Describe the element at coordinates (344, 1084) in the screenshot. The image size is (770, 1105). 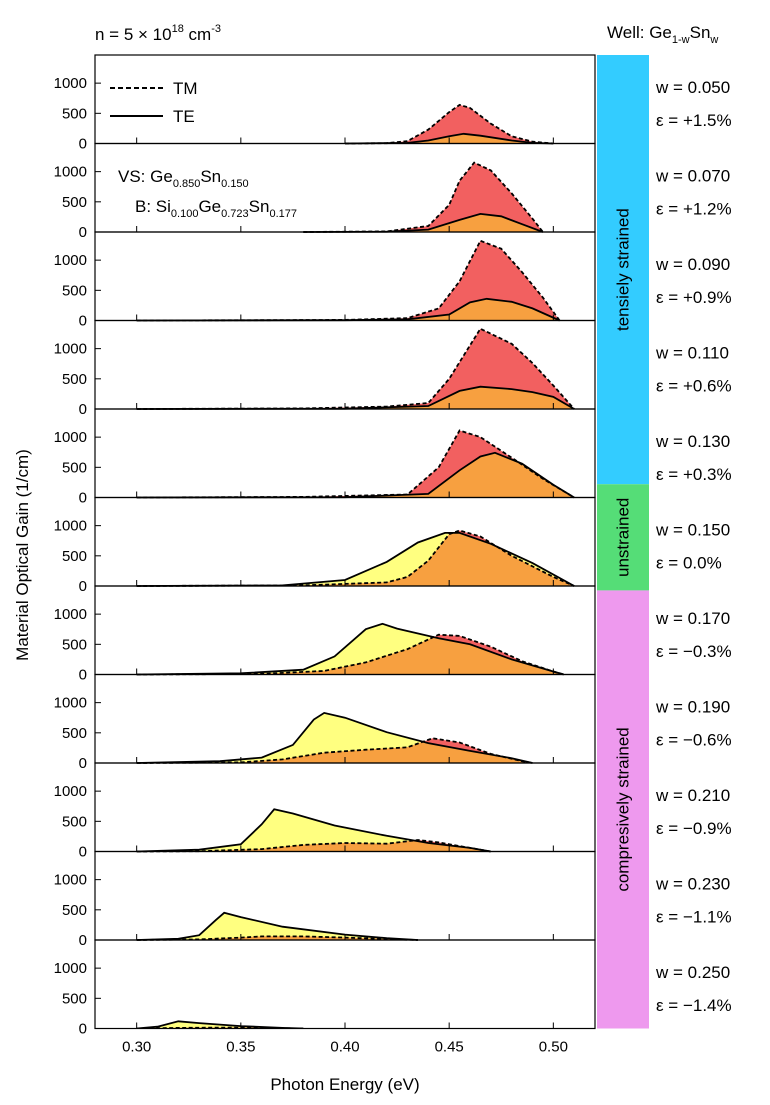
I see `x-axis-label: Photon Energy (eV)` at that location.